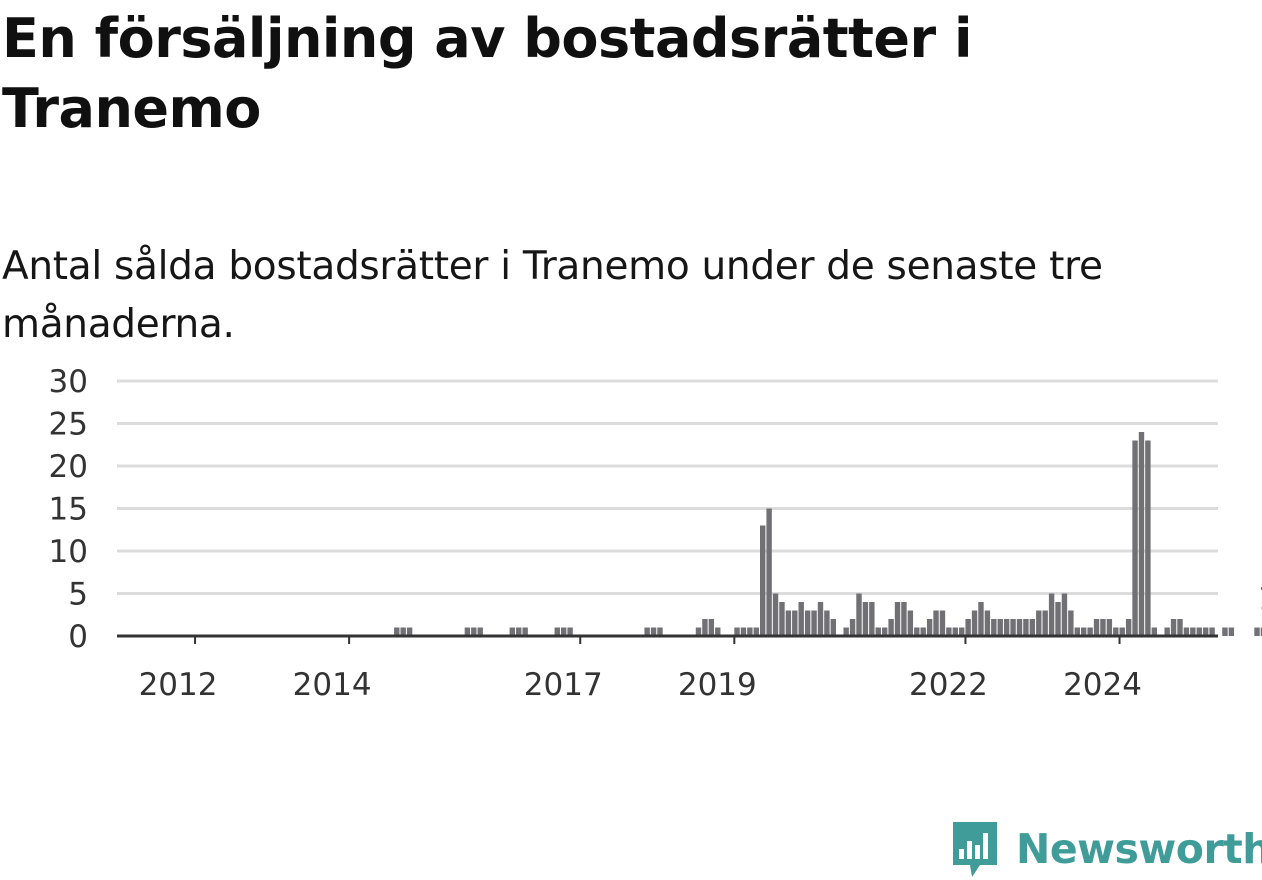 The width and height of the screenshot is (1262, 880). What do you see at coordinates (563, 685) in the screenshot?
I see `x-tick-label: 2017` at bounding box center [563, 685].